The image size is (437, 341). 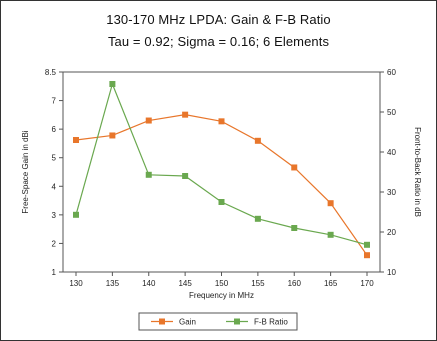 What do you see at coordinates (54, 101) in the screenshot?
I see `left-tick-label: 7` at bounding box center [54, 101].